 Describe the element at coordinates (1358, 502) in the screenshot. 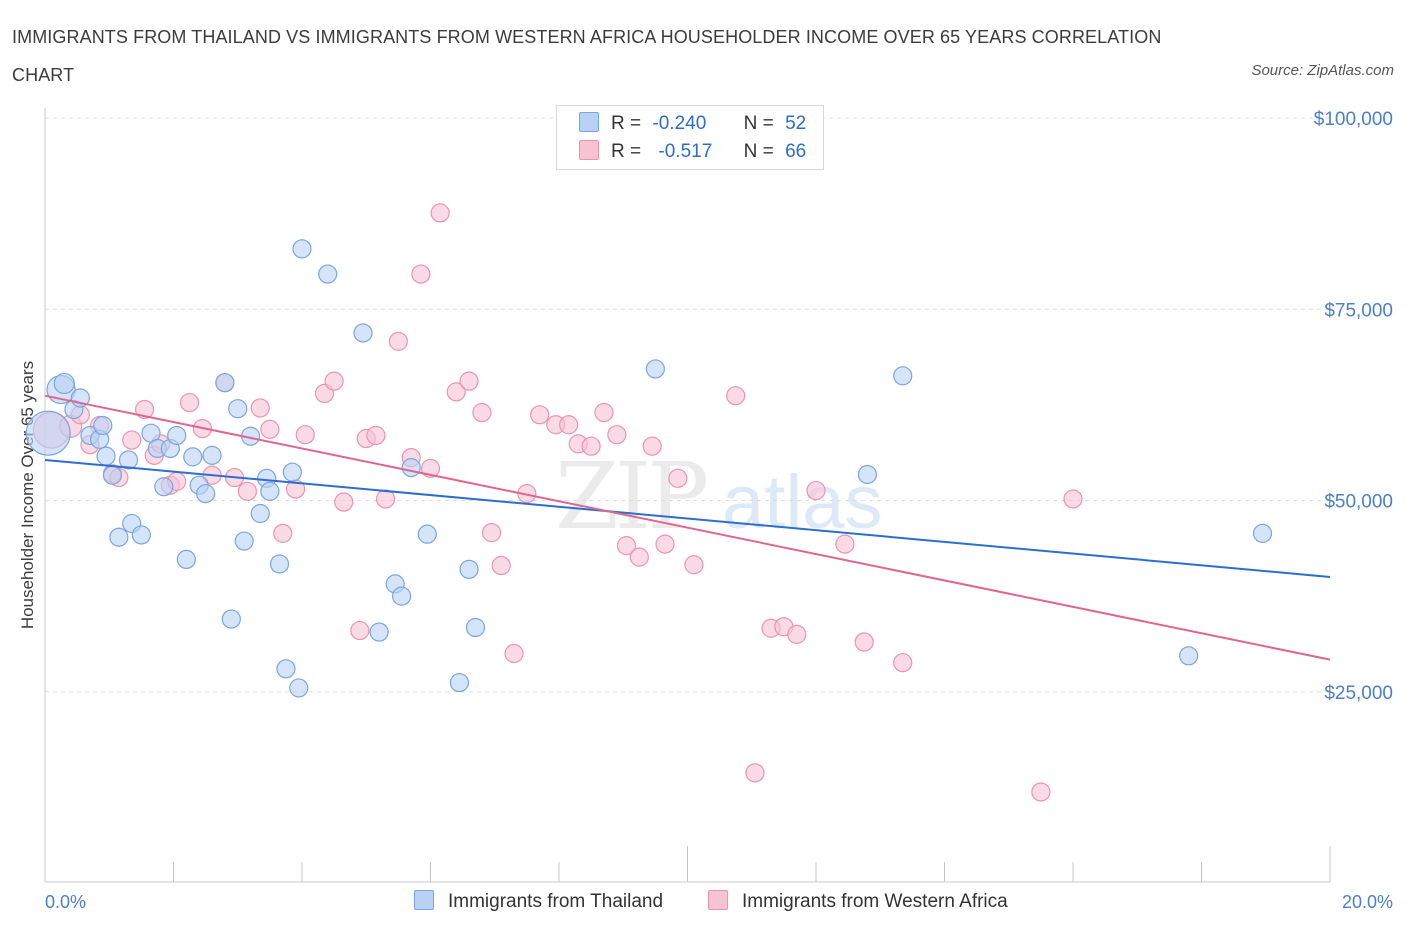

I see `y-tick-label-2: $50,000` at that location.